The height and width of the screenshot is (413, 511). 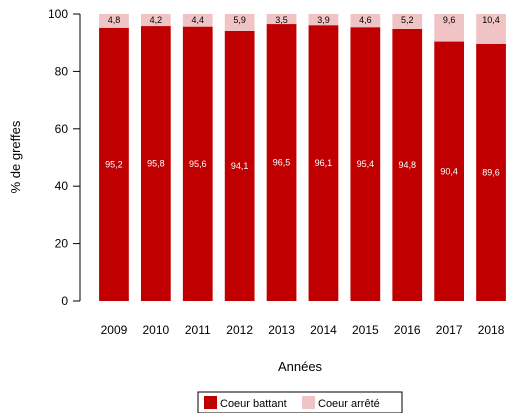 What do you see at coordinates (303, 330) in the screenshot?
I see `x-tick-labels: 2009 2010 2011 2012 2013 2014 2015 2016 2017 2018` at bounding box center [303, 330].